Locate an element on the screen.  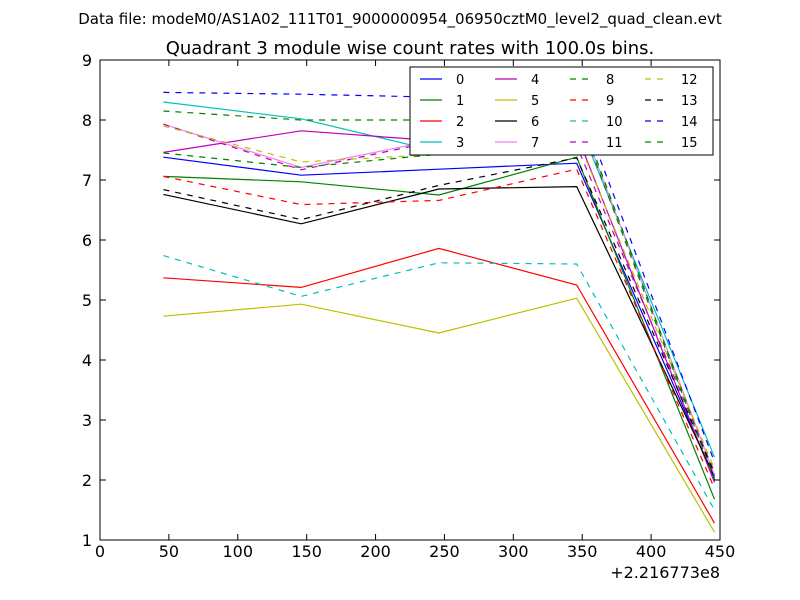
y-tick-label: 6 is located at coordinates (87, 240).